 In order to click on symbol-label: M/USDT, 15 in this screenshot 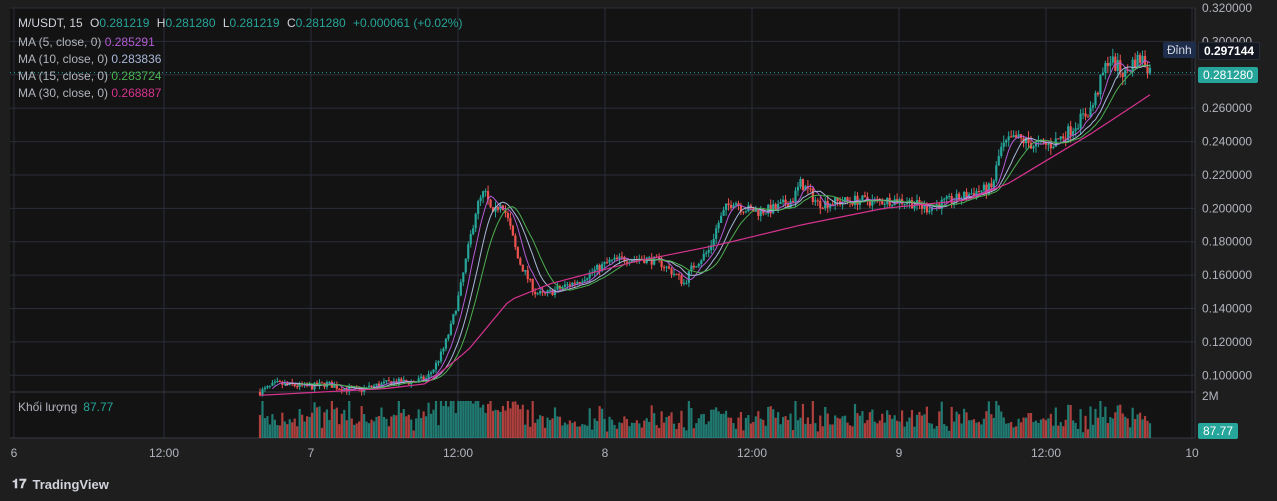, I will do `click(50, 23)`.